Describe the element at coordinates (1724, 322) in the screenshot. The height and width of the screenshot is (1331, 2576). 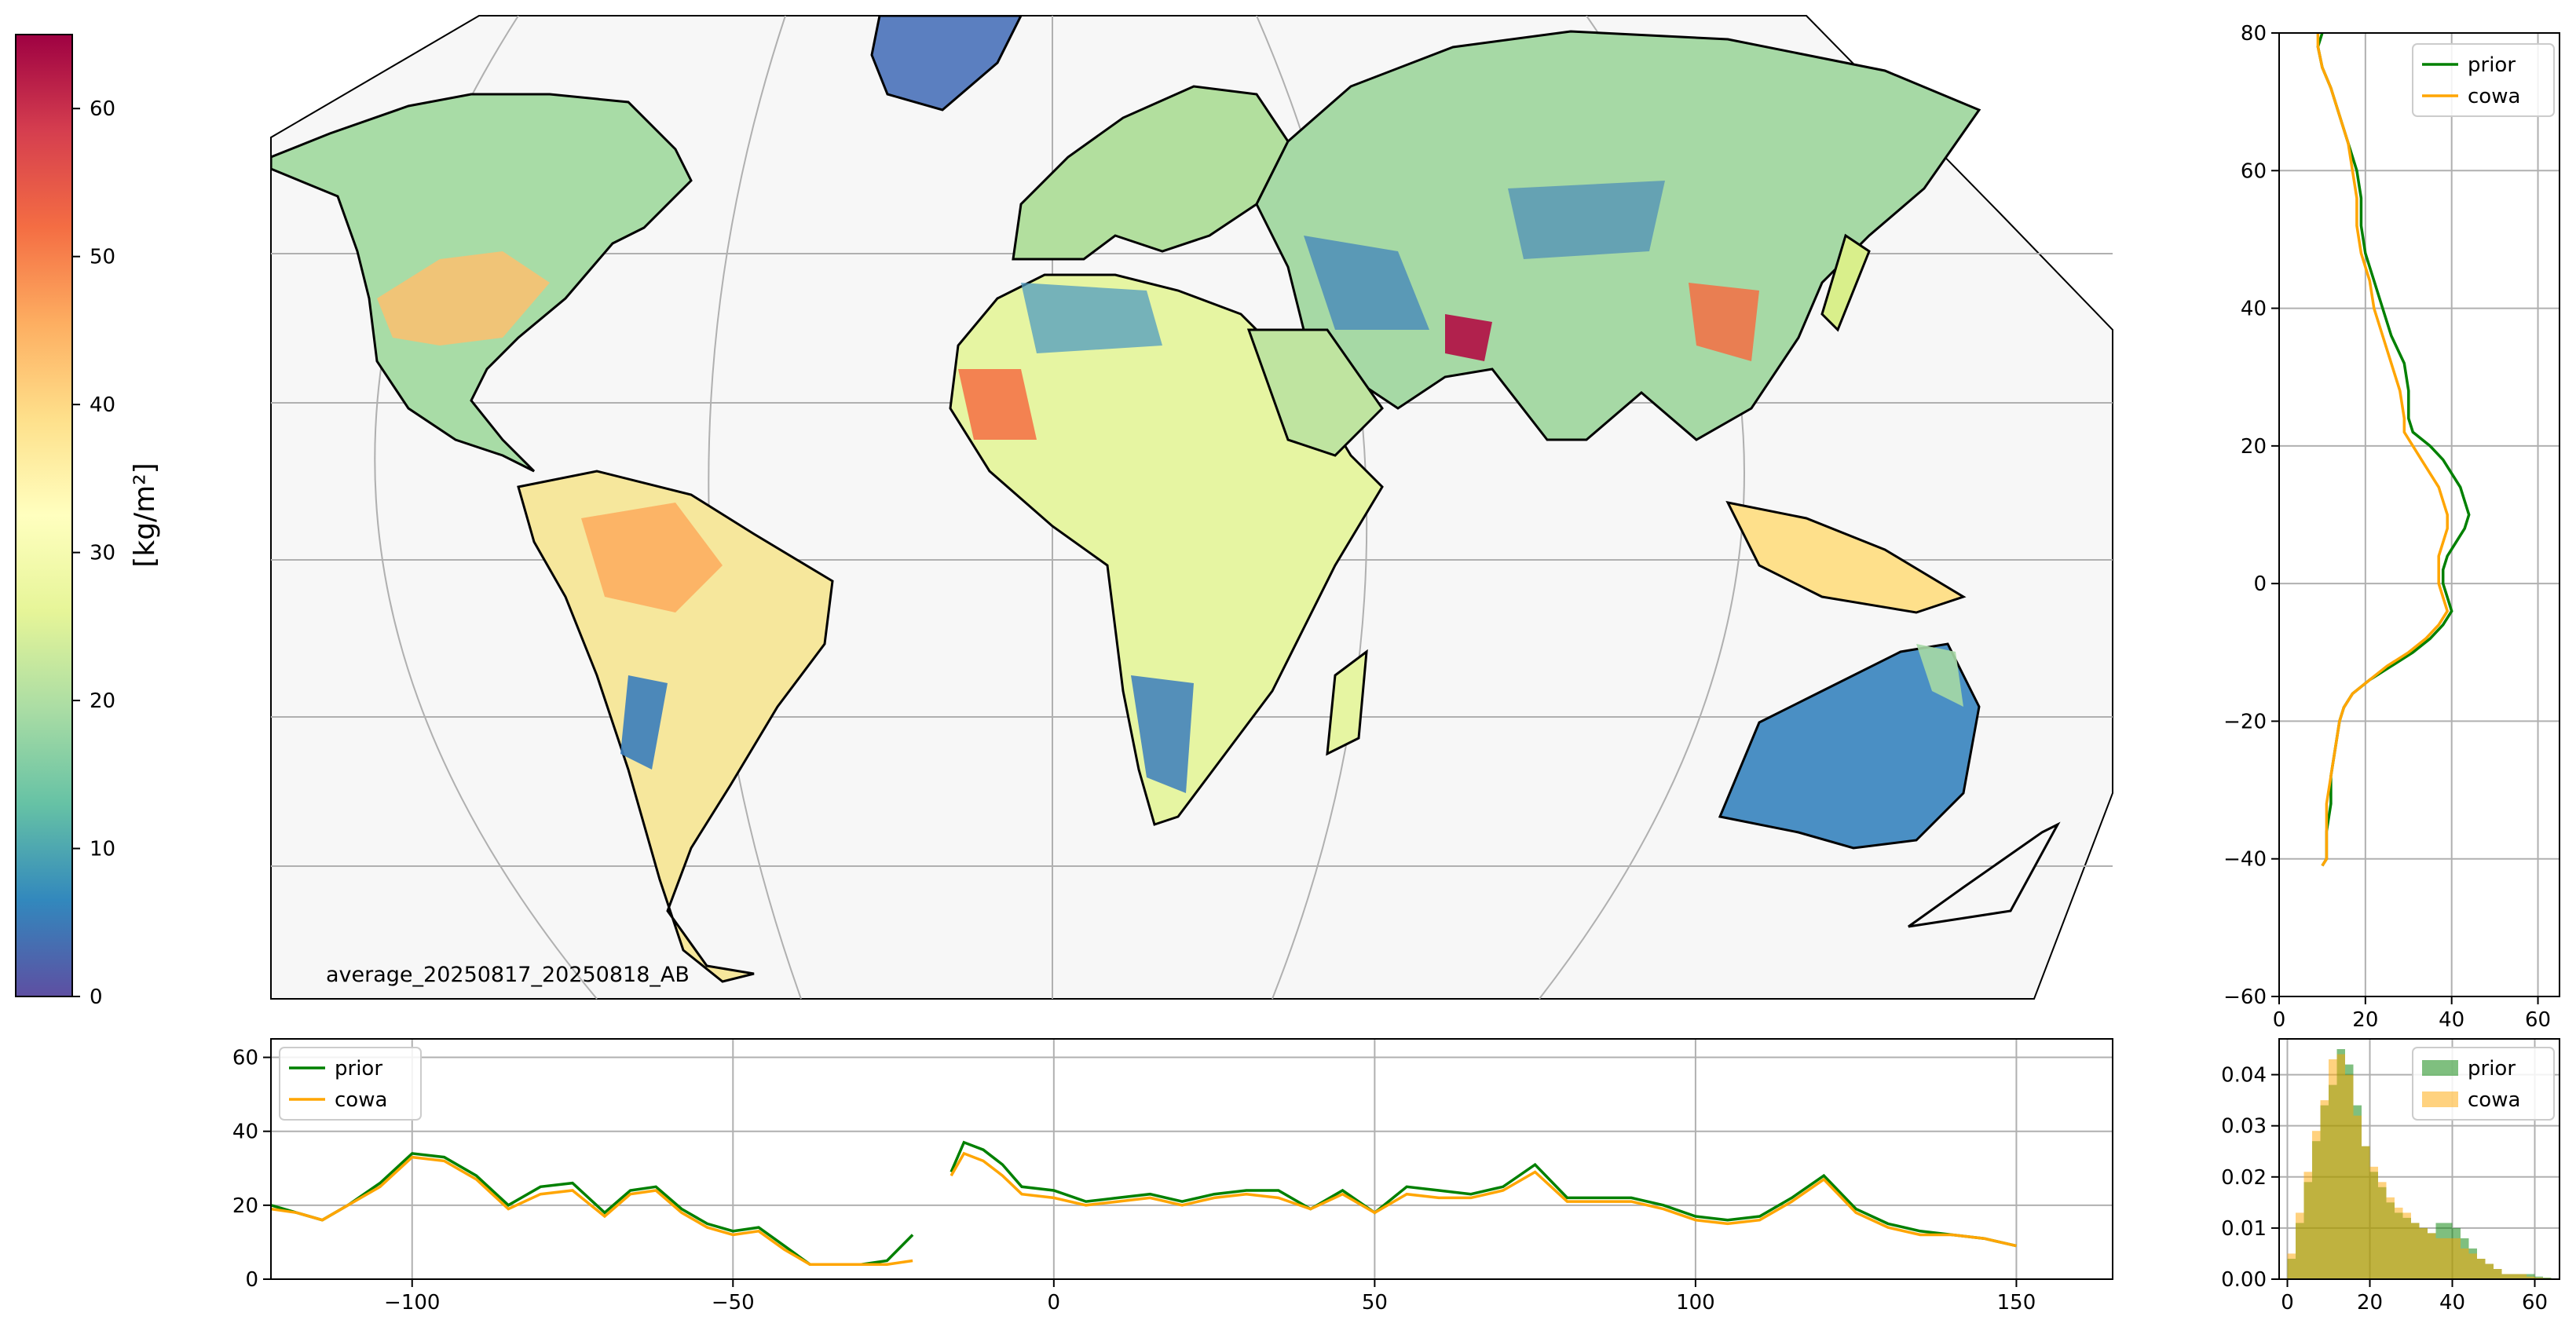
I see `east-china-moist-zone` at that location.